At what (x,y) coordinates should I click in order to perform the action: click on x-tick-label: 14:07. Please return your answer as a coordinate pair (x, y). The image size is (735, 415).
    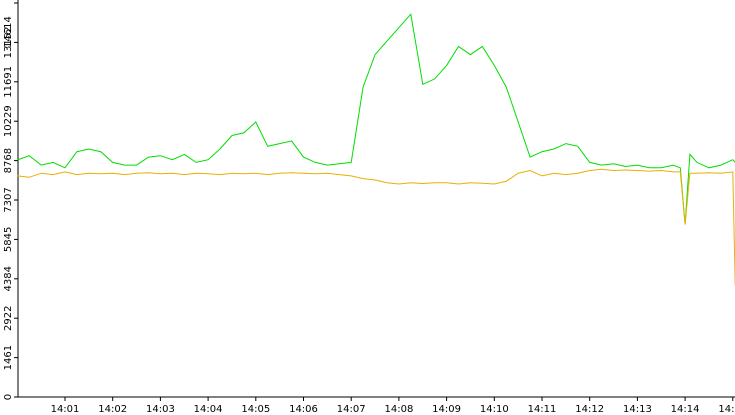
    Looking at the image, I should click on (351, 409).